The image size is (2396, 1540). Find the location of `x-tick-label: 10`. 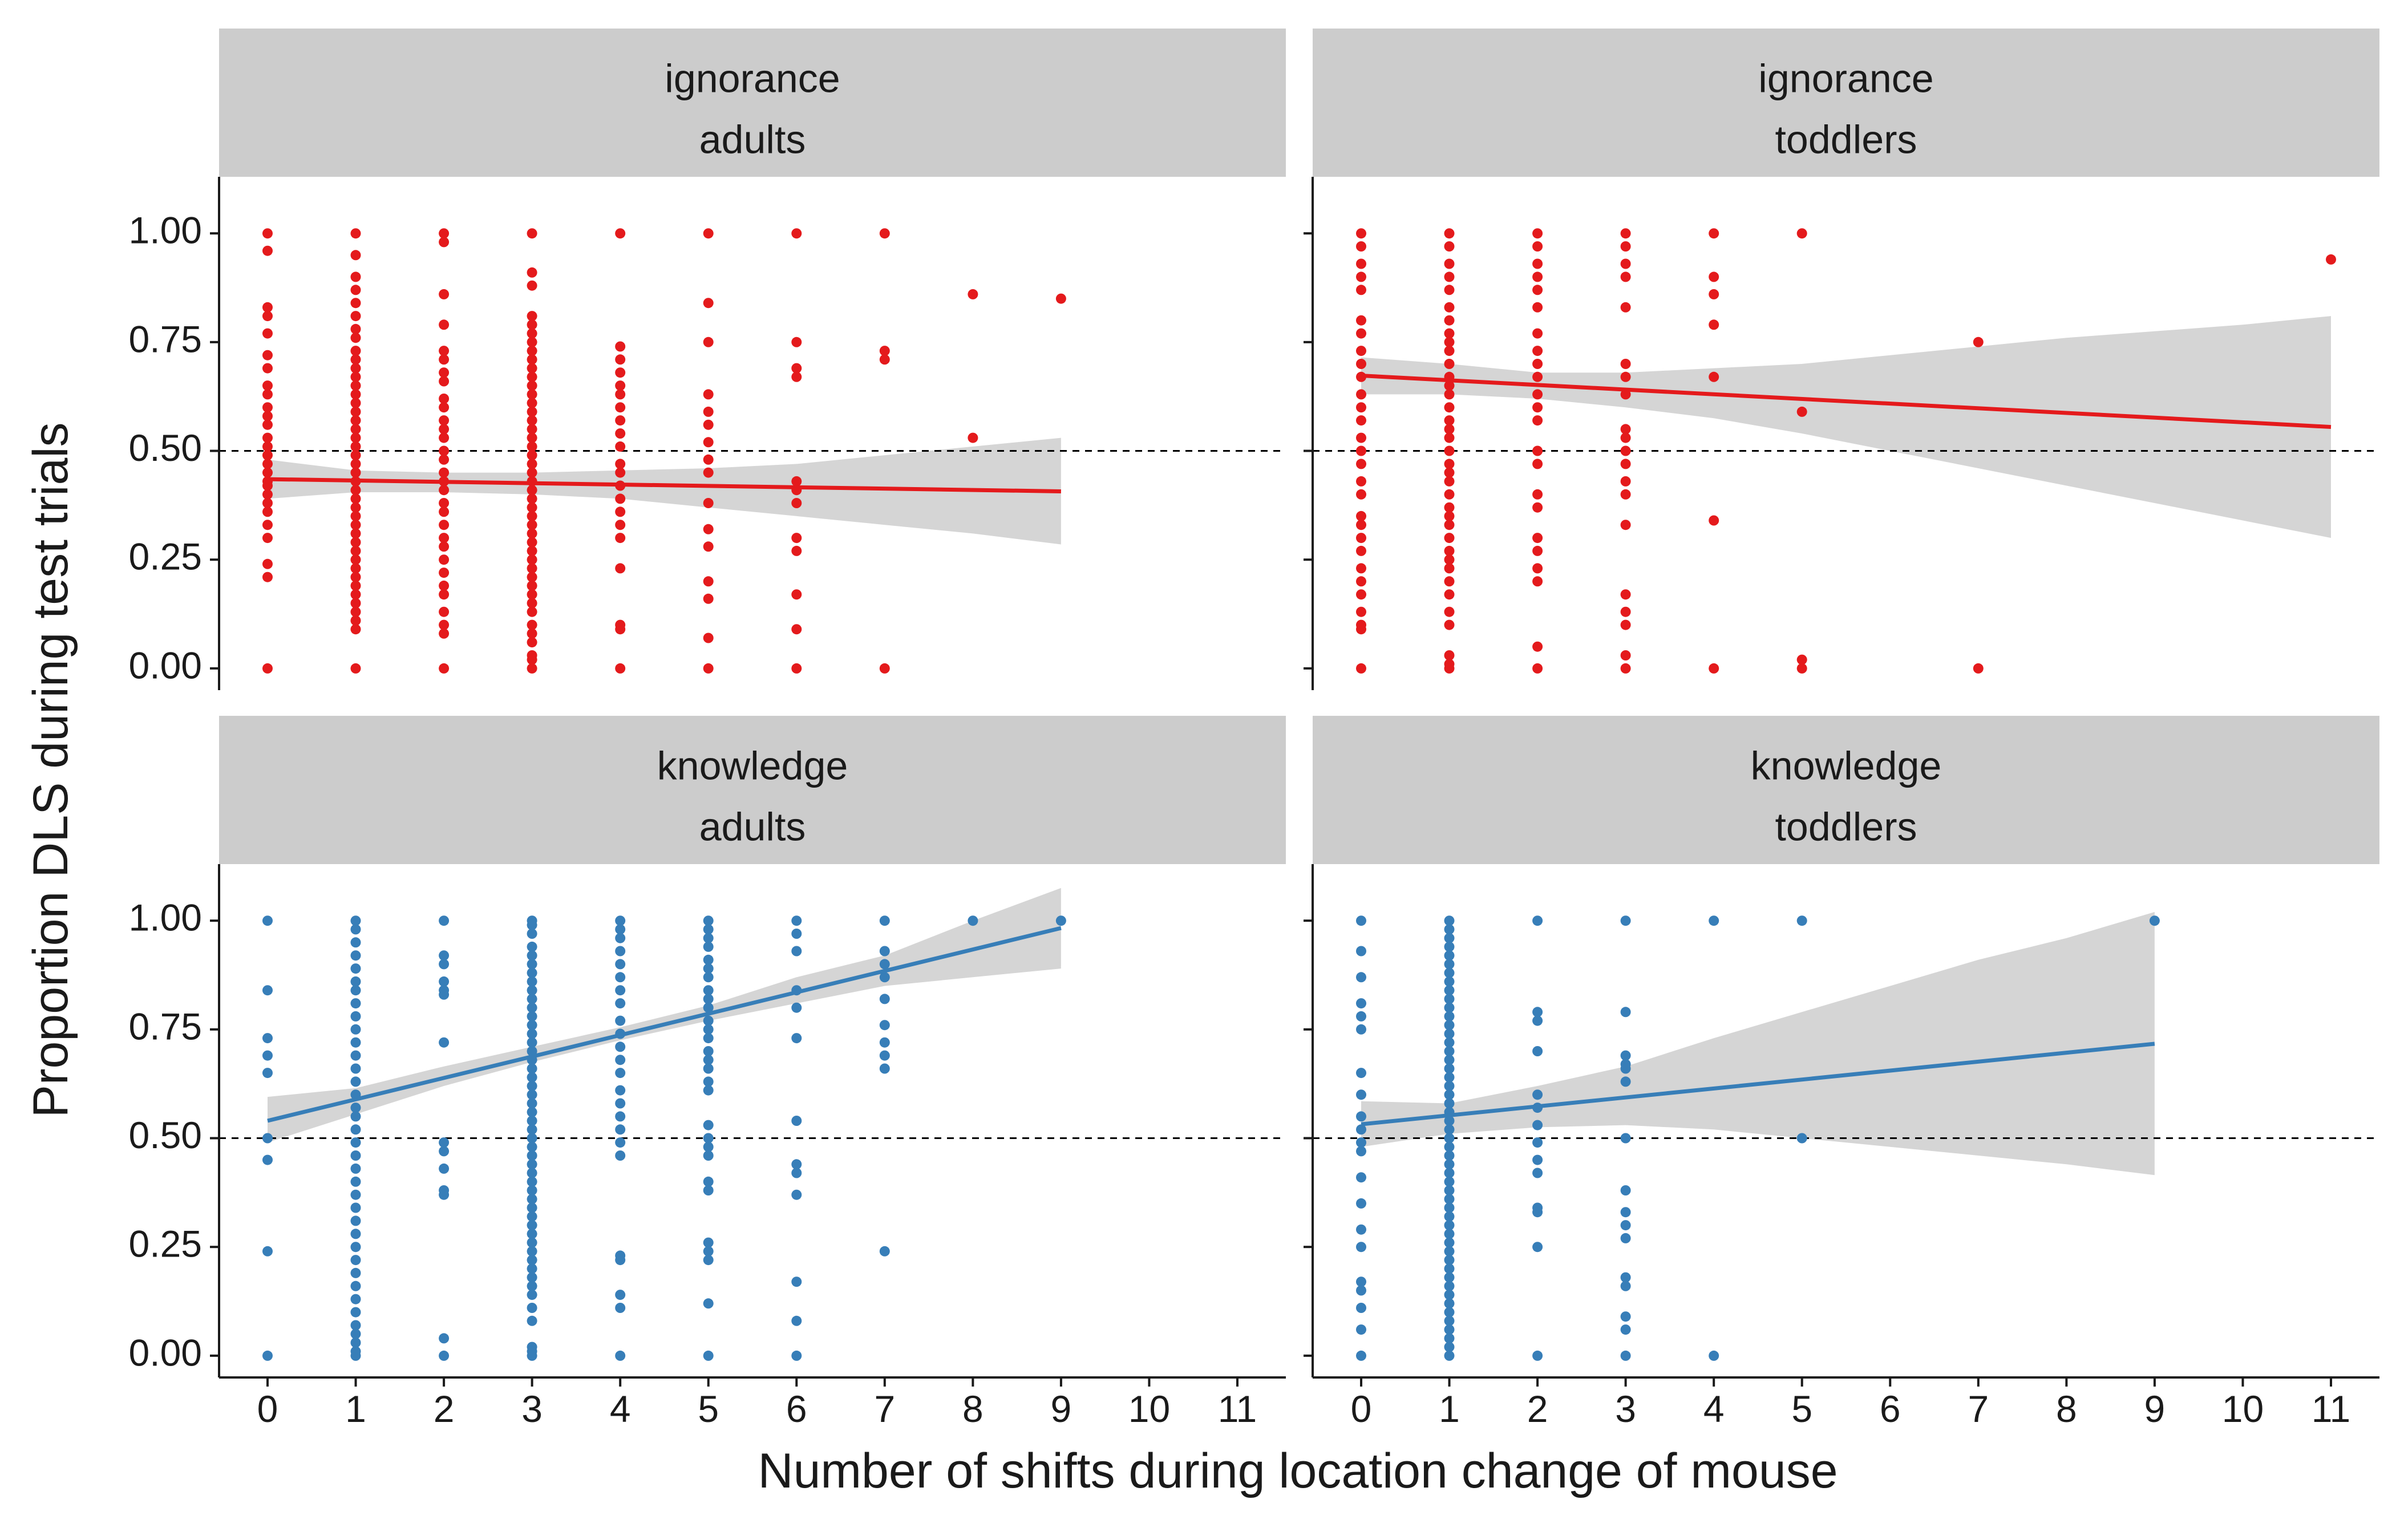

x-tick-label: 10 is located at coordinates (2243, 1409).